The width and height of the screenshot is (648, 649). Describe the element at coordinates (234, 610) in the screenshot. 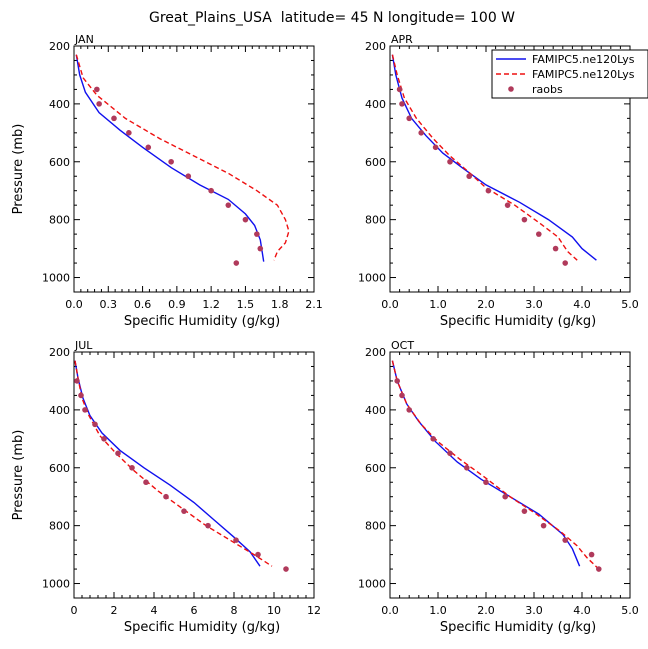

I see `x-tick-label: 8` at that location.